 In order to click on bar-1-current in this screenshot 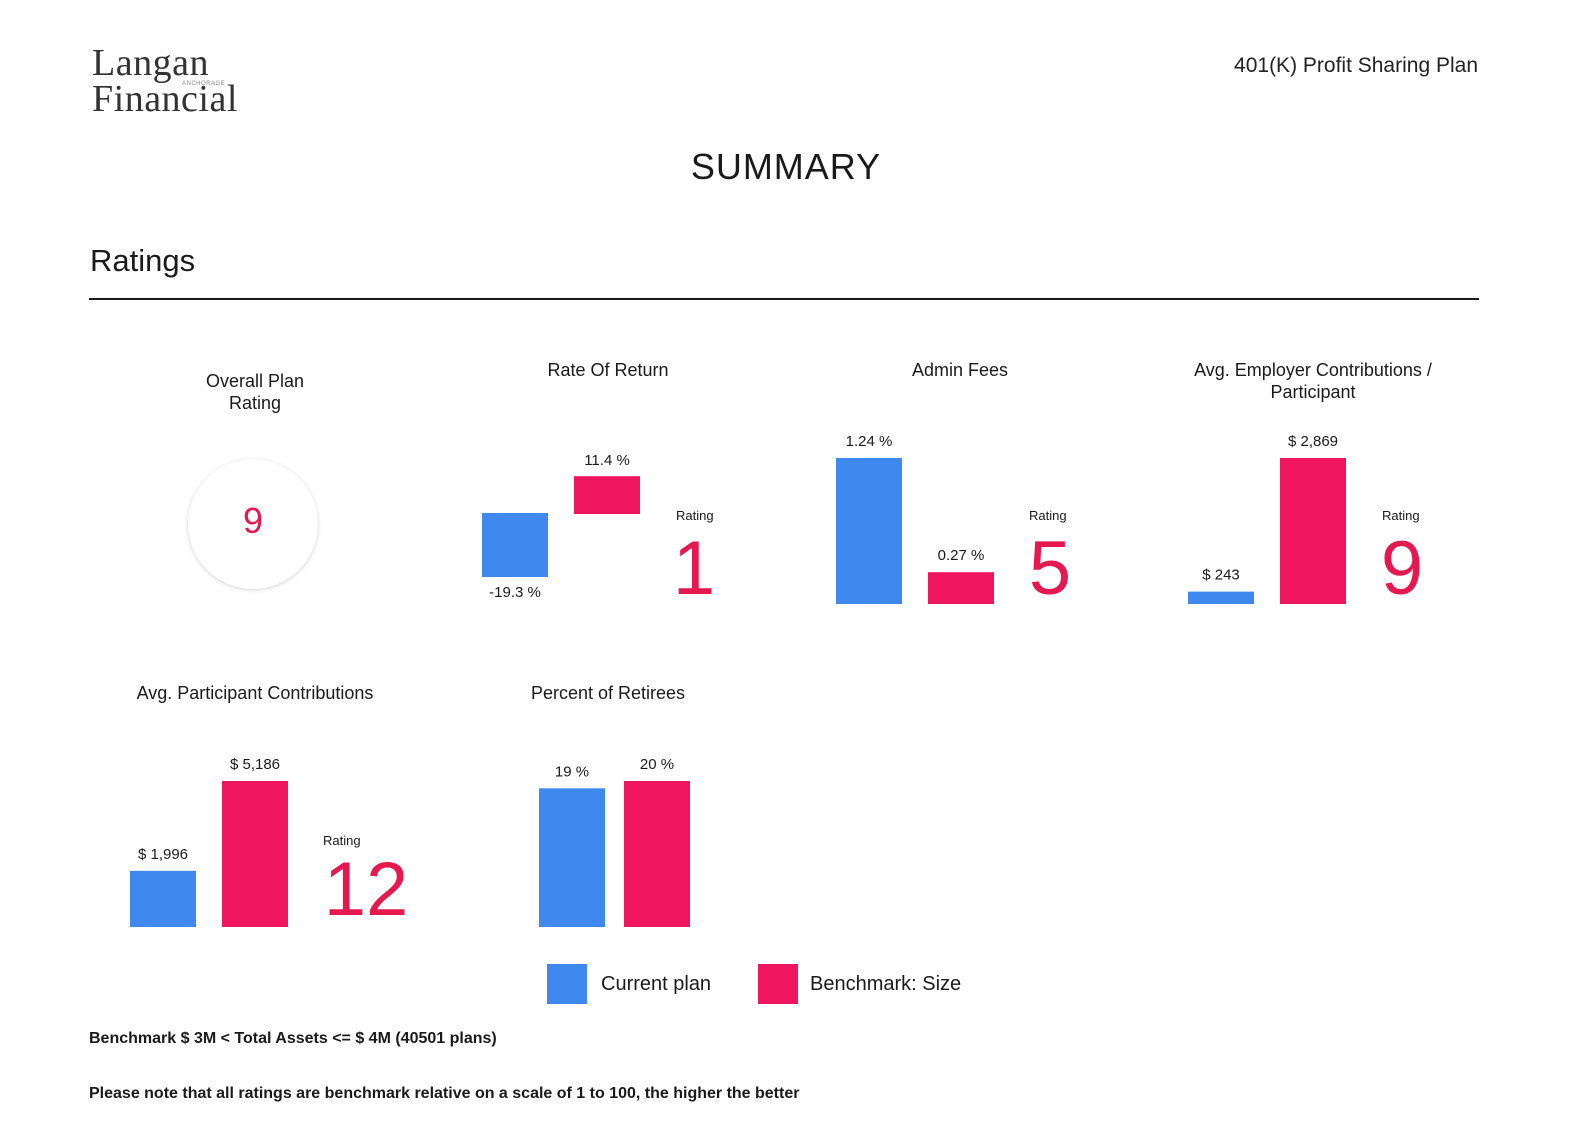, I will do `click(869, 531)`.